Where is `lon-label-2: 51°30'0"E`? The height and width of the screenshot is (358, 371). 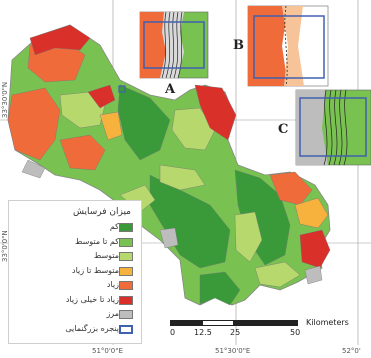
lon-label-2: 51°30'0"E is located at coordinates (233, 351).